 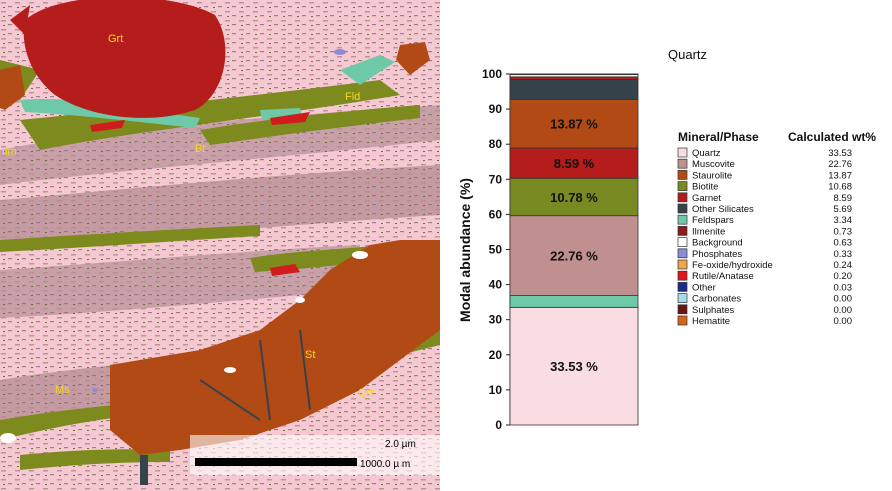 I want to click on legend-item-value: 33.53, so click(x=840, y=153).